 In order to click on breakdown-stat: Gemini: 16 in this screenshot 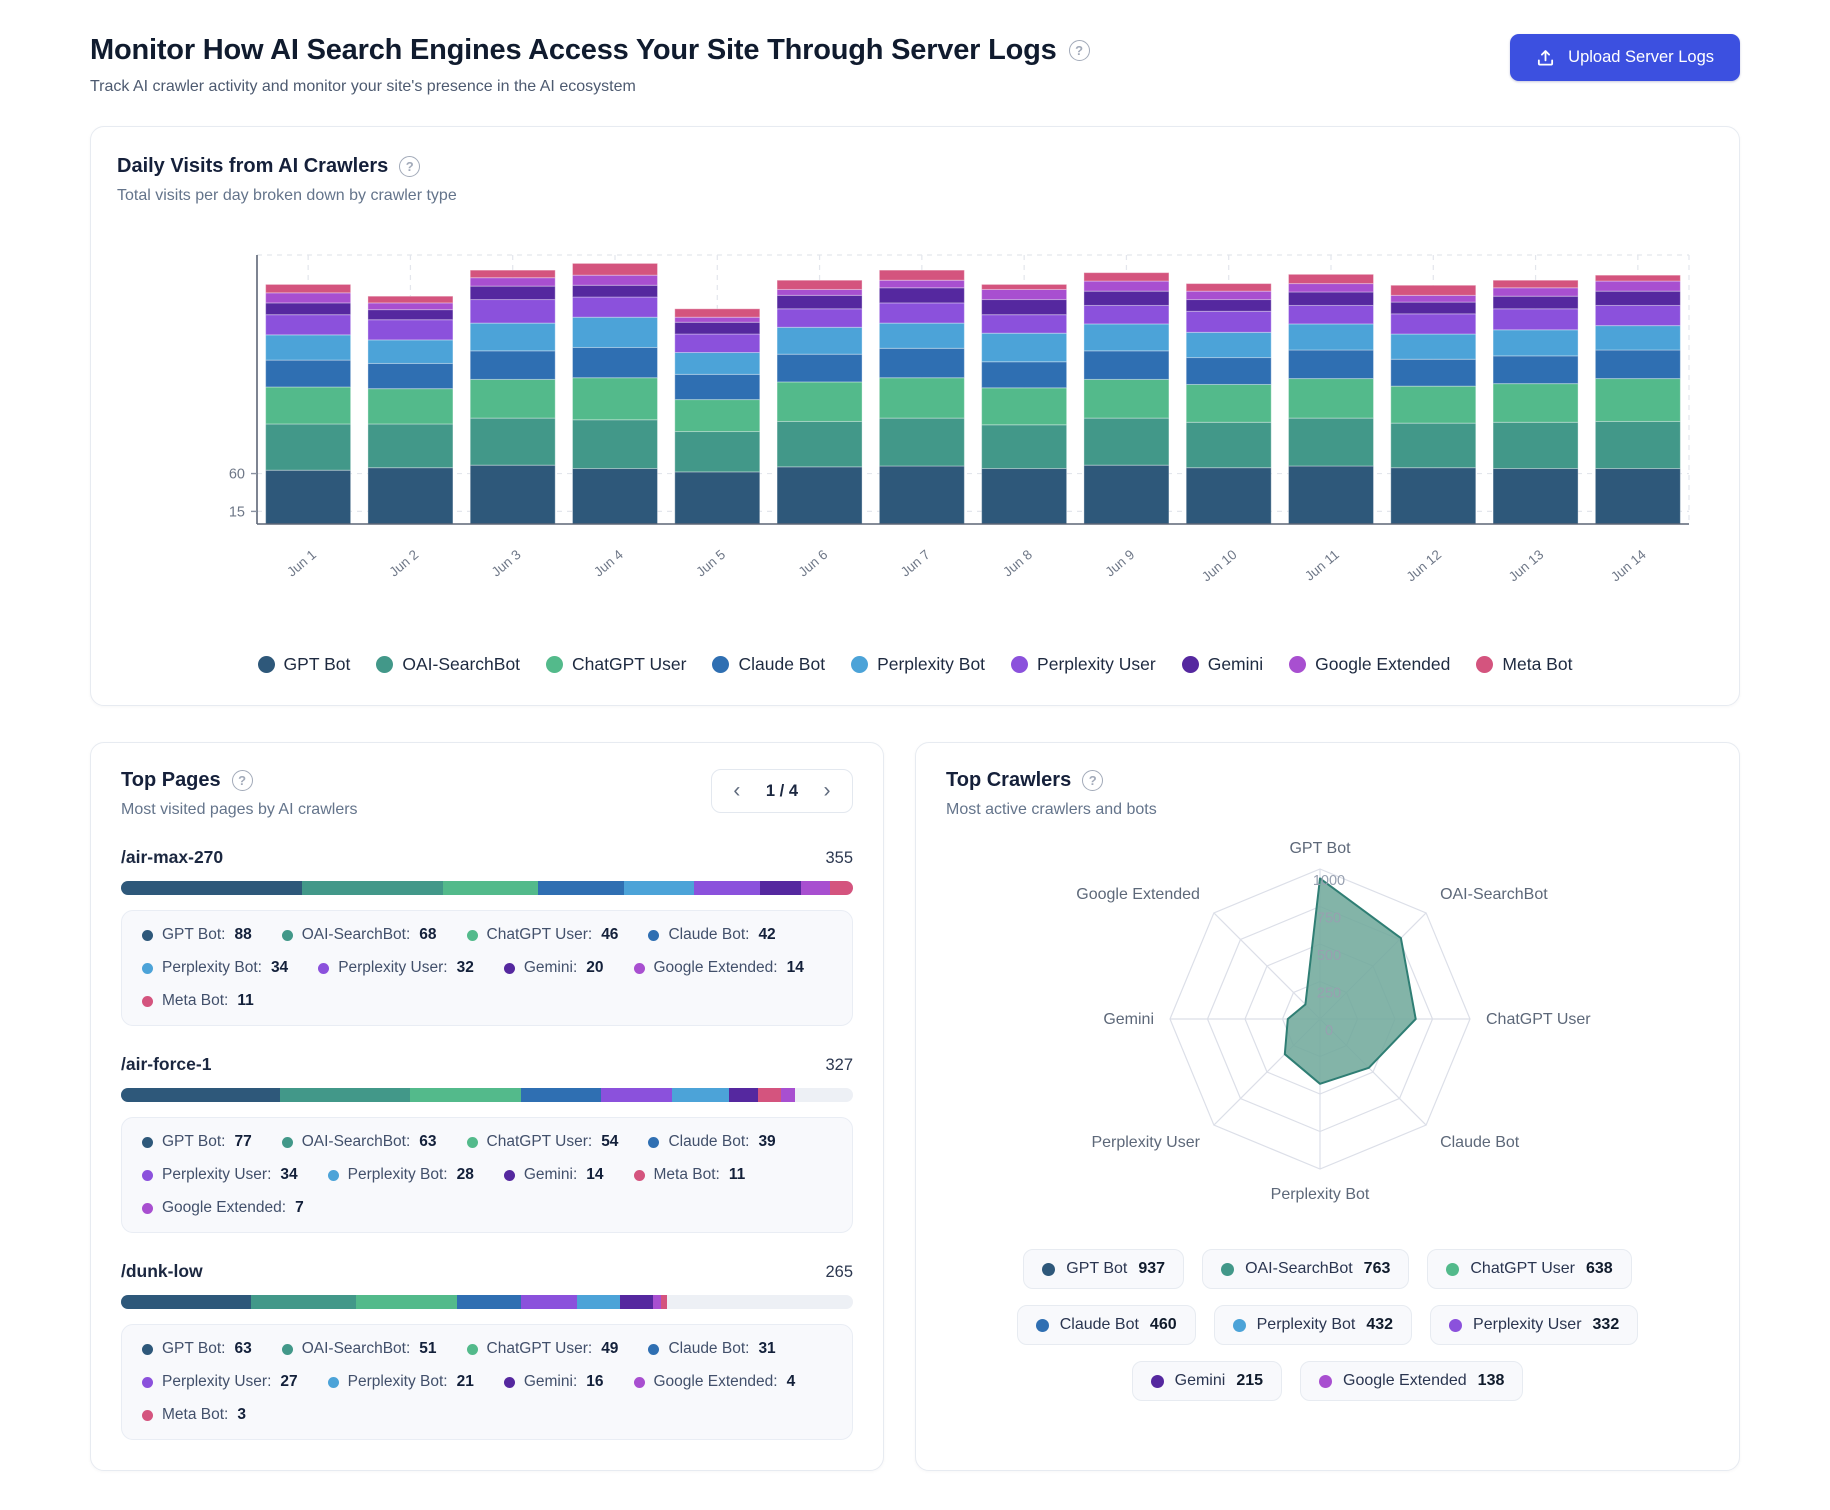, I will do `click(553, 1382)`.